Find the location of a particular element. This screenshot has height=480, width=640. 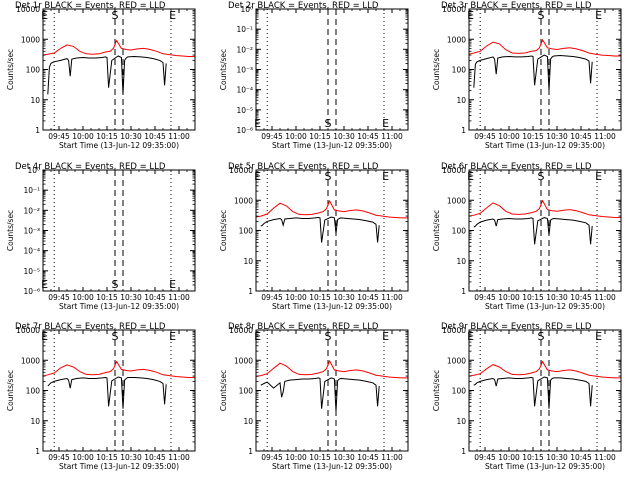

panel-title: Det 2r BLACK = Events, RED = LLD is located at coordinates (303, 6).